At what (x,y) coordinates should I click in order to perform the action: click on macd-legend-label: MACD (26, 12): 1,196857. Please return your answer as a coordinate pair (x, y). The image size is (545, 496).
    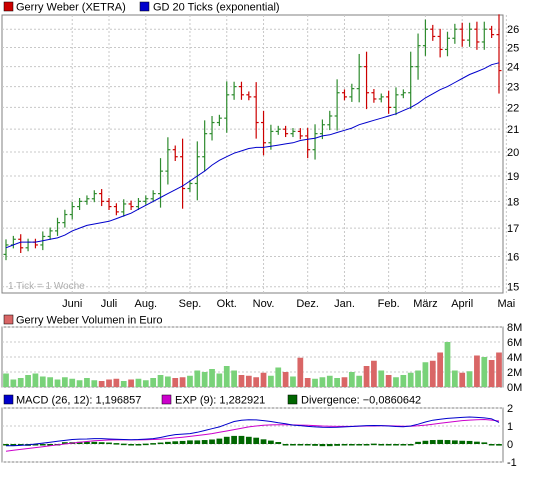
    Looking at the image, I should click on (78, 401).